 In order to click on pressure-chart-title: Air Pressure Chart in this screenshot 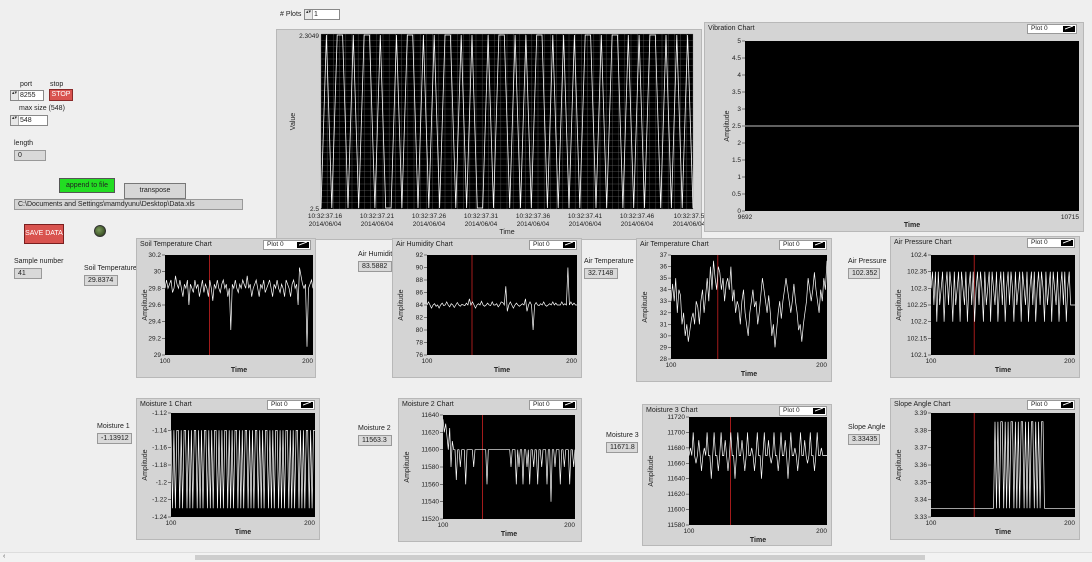, I will do `click(923, 242)`.